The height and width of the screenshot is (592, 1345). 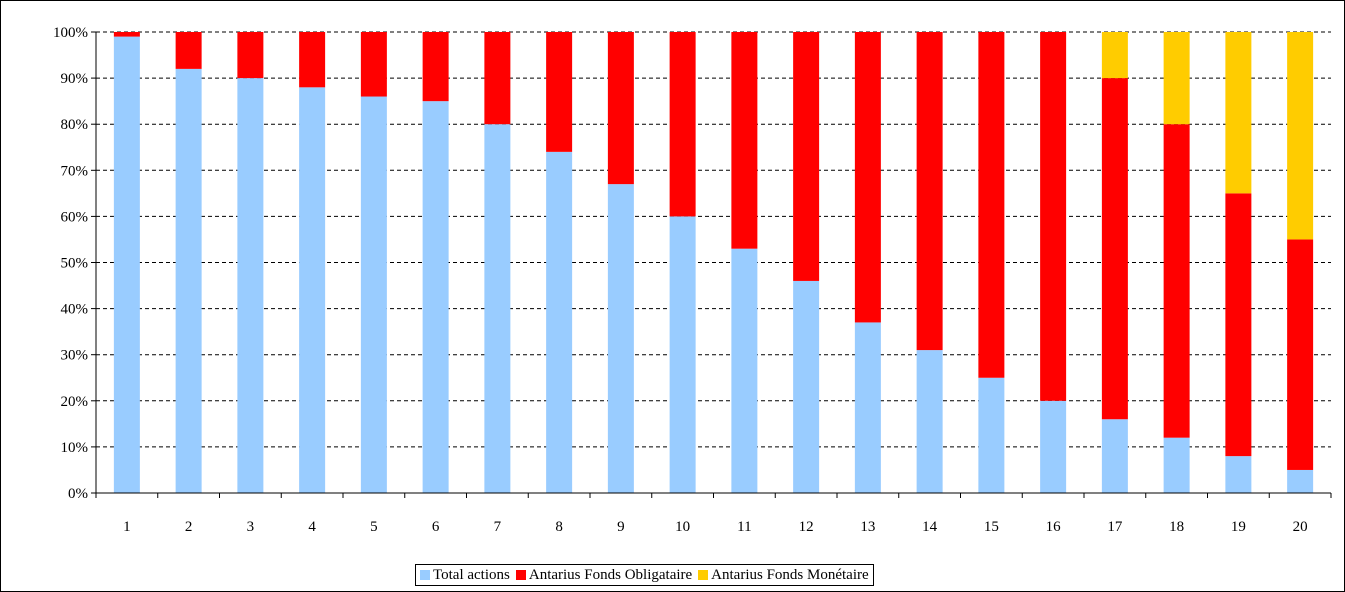 What do you see at coordinates (1176, 527) in the screenshot?
I see `x-tick-label: 18` at bounding box center [1176, 527].